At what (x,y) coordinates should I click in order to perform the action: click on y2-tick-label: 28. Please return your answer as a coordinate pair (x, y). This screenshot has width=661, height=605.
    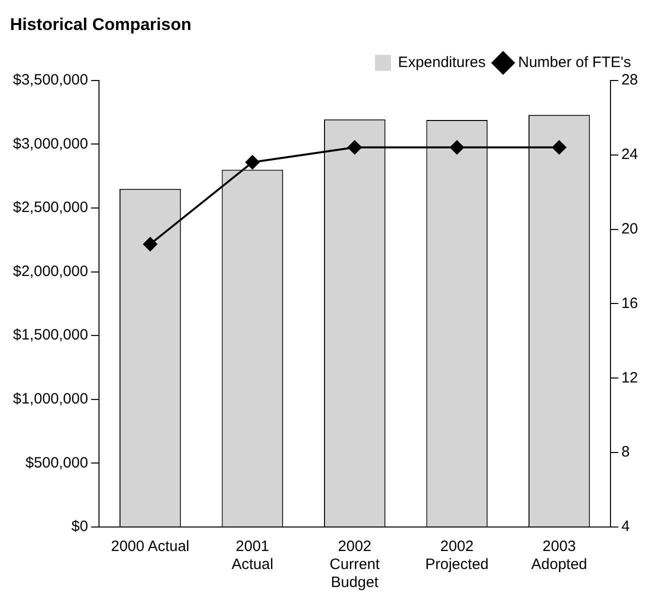
    Looking at the image, I should click on (629, 80).